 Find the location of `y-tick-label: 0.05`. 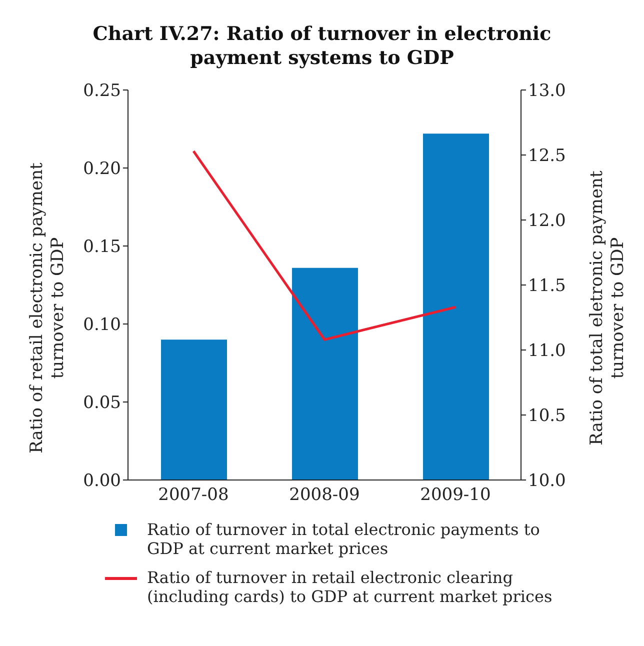

y-tick-label: 0.05 is located at coordinates (102, 403).